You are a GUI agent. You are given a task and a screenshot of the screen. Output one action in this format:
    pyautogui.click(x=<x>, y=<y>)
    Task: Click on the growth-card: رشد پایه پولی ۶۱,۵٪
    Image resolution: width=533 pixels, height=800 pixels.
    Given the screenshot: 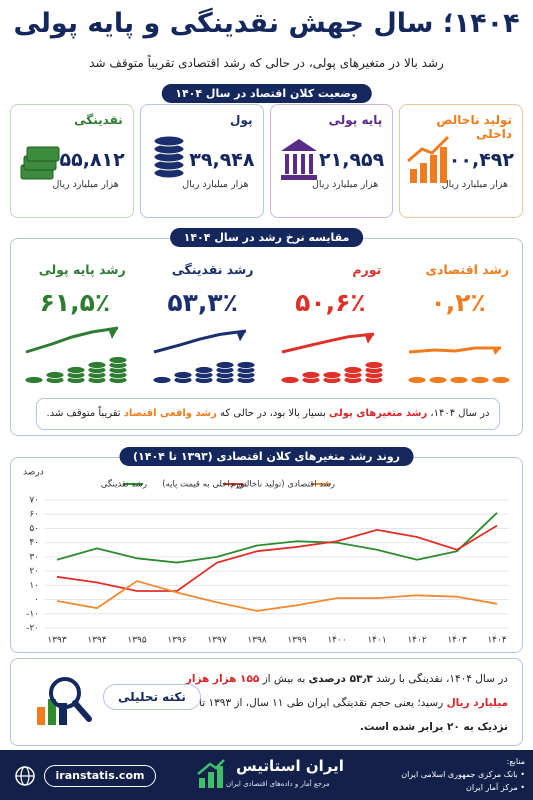 What is the action you would take?
    pyautogui.click(x=75, y=317)
    